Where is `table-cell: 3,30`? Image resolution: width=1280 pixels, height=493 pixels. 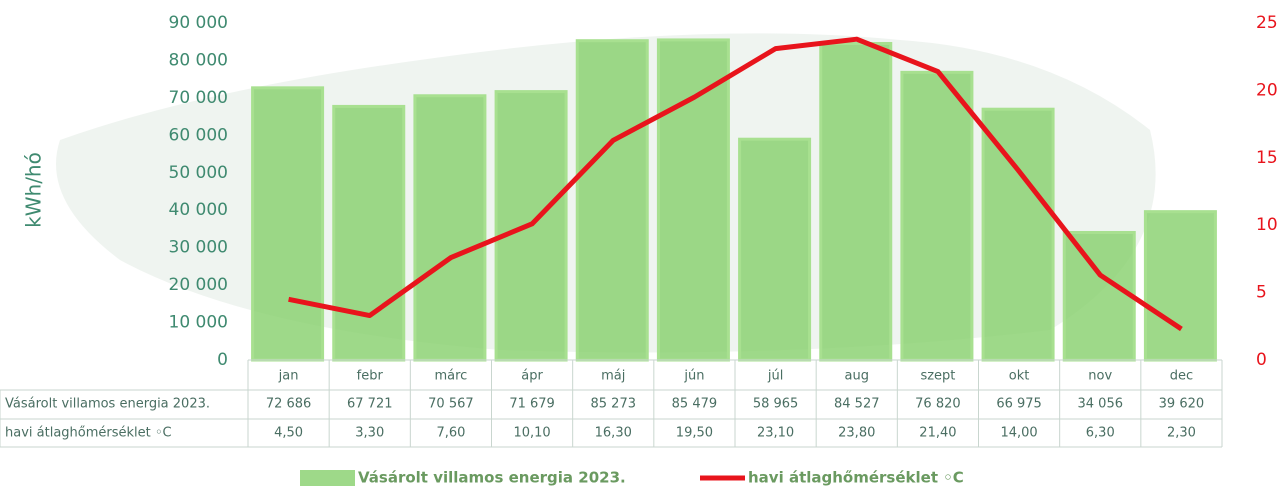
table-cell: 3,30 is located at coordinates (369, 433).